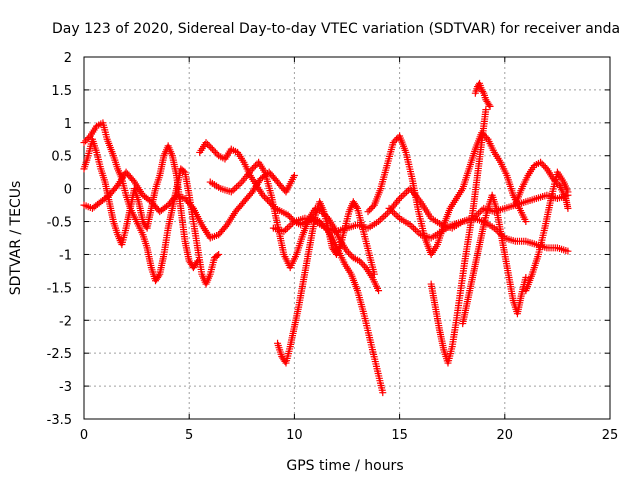 This screenshot has width=640, height=480. I want to click on y-axis-label: SDTVAR / TECUs, so click(16, 238).